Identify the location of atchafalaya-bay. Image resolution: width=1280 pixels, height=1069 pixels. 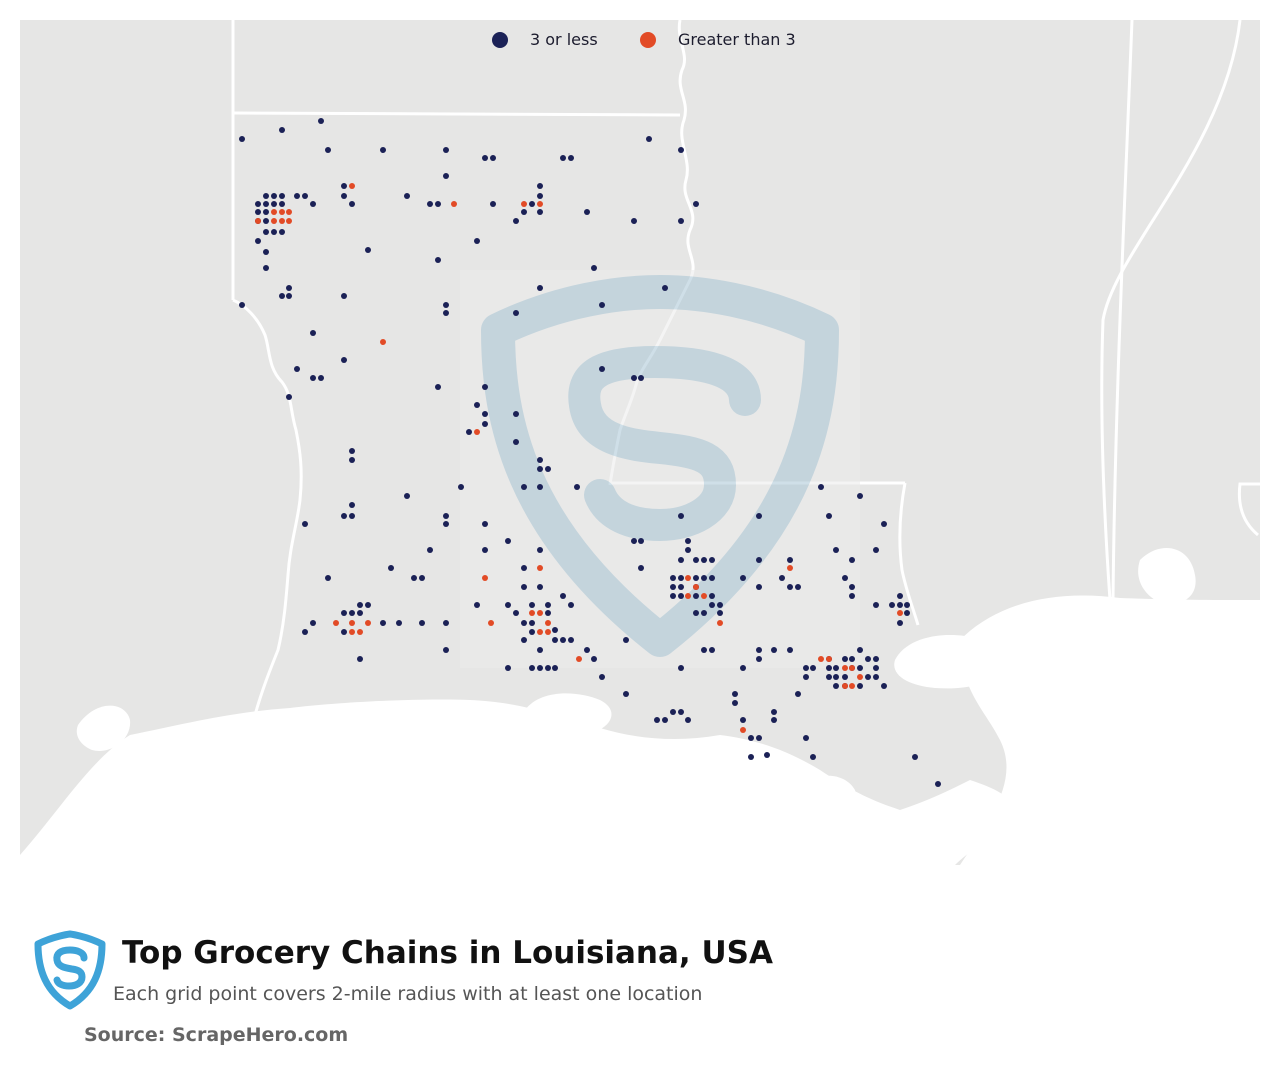
(568, 714).